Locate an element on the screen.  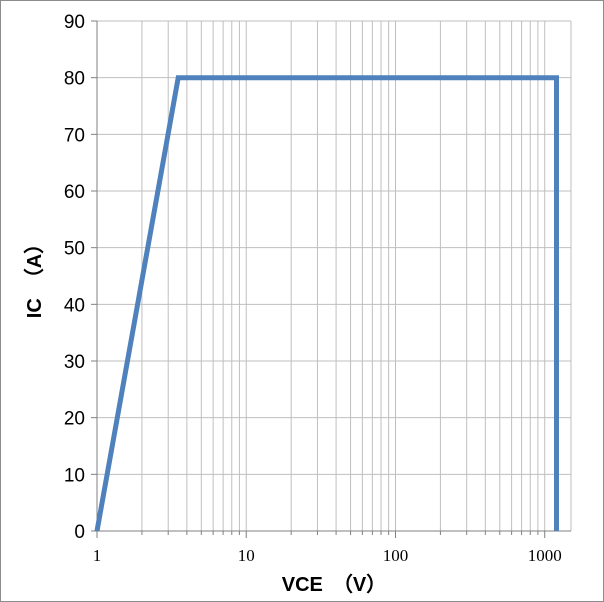
y-tick-label: 0 is located at coordinates (79, 532).